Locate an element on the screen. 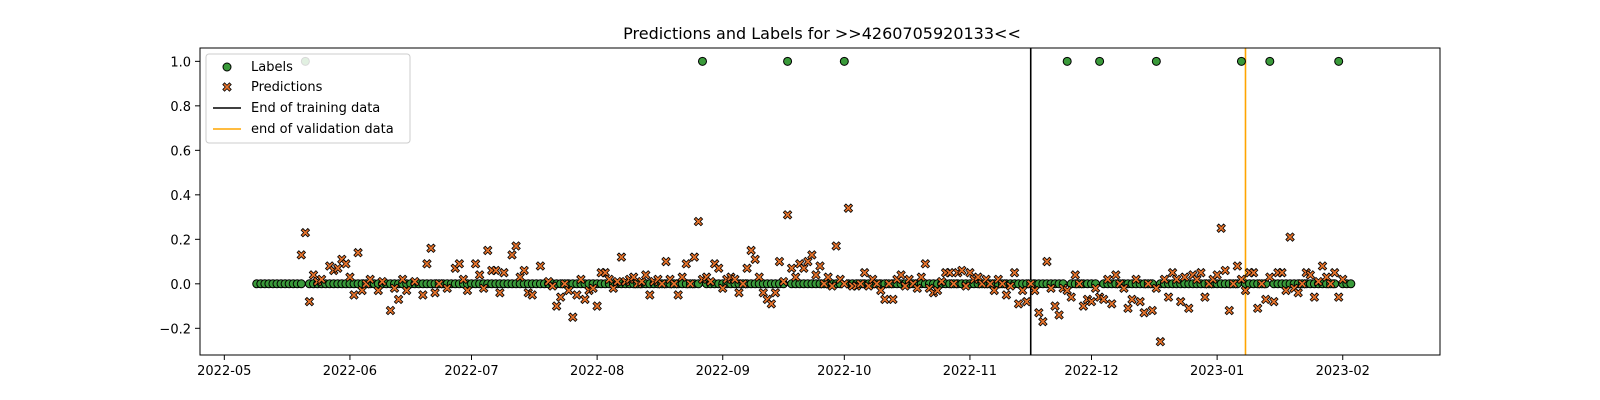  legend-item-training-end: End of training data is located at coordinates (296, 108).